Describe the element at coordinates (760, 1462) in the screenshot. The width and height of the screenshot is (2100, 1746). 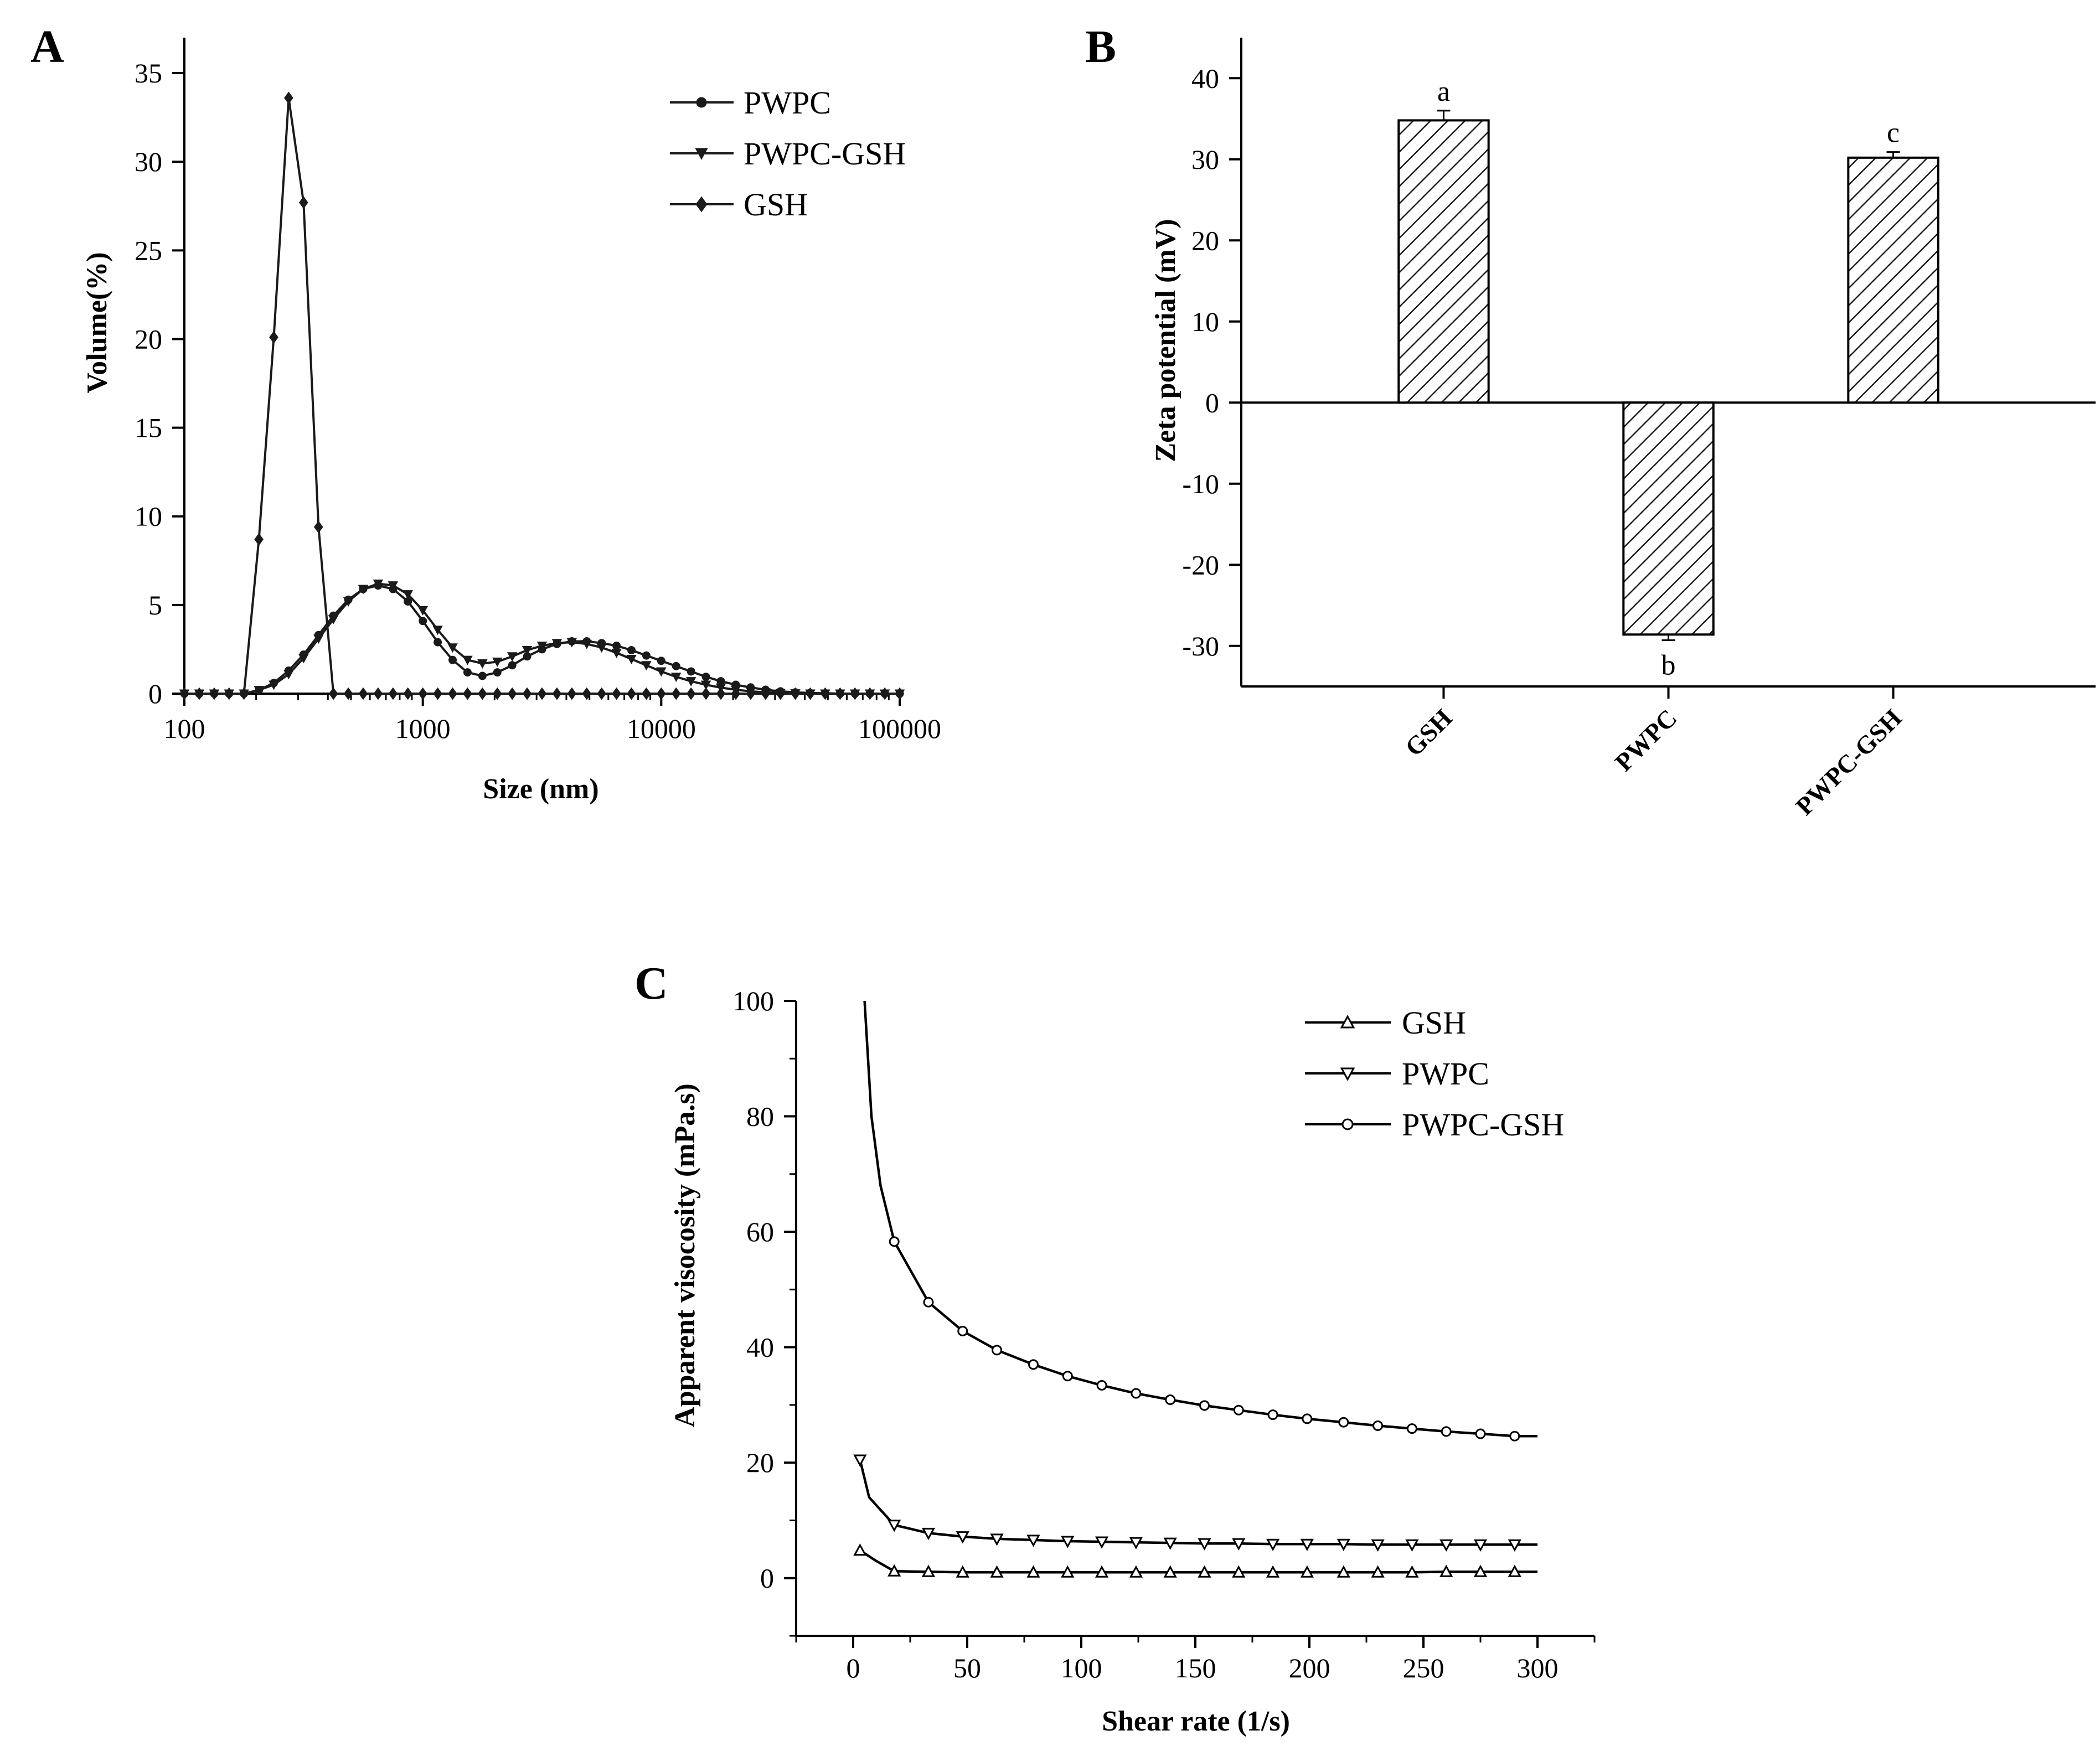
I see `panel-c-y-tick-label: 20` at that location.